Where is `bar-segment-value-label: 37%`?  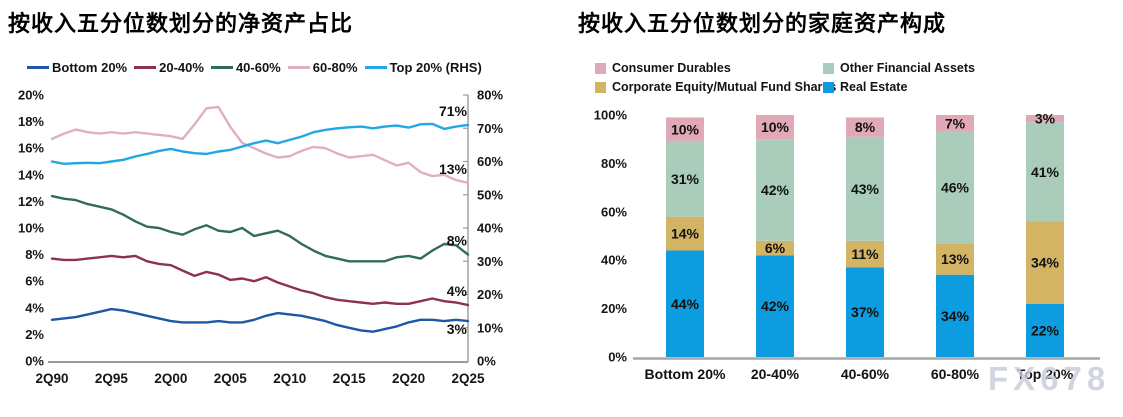 bar-segment-value-label: 37% is located at coordinates (865, 312).